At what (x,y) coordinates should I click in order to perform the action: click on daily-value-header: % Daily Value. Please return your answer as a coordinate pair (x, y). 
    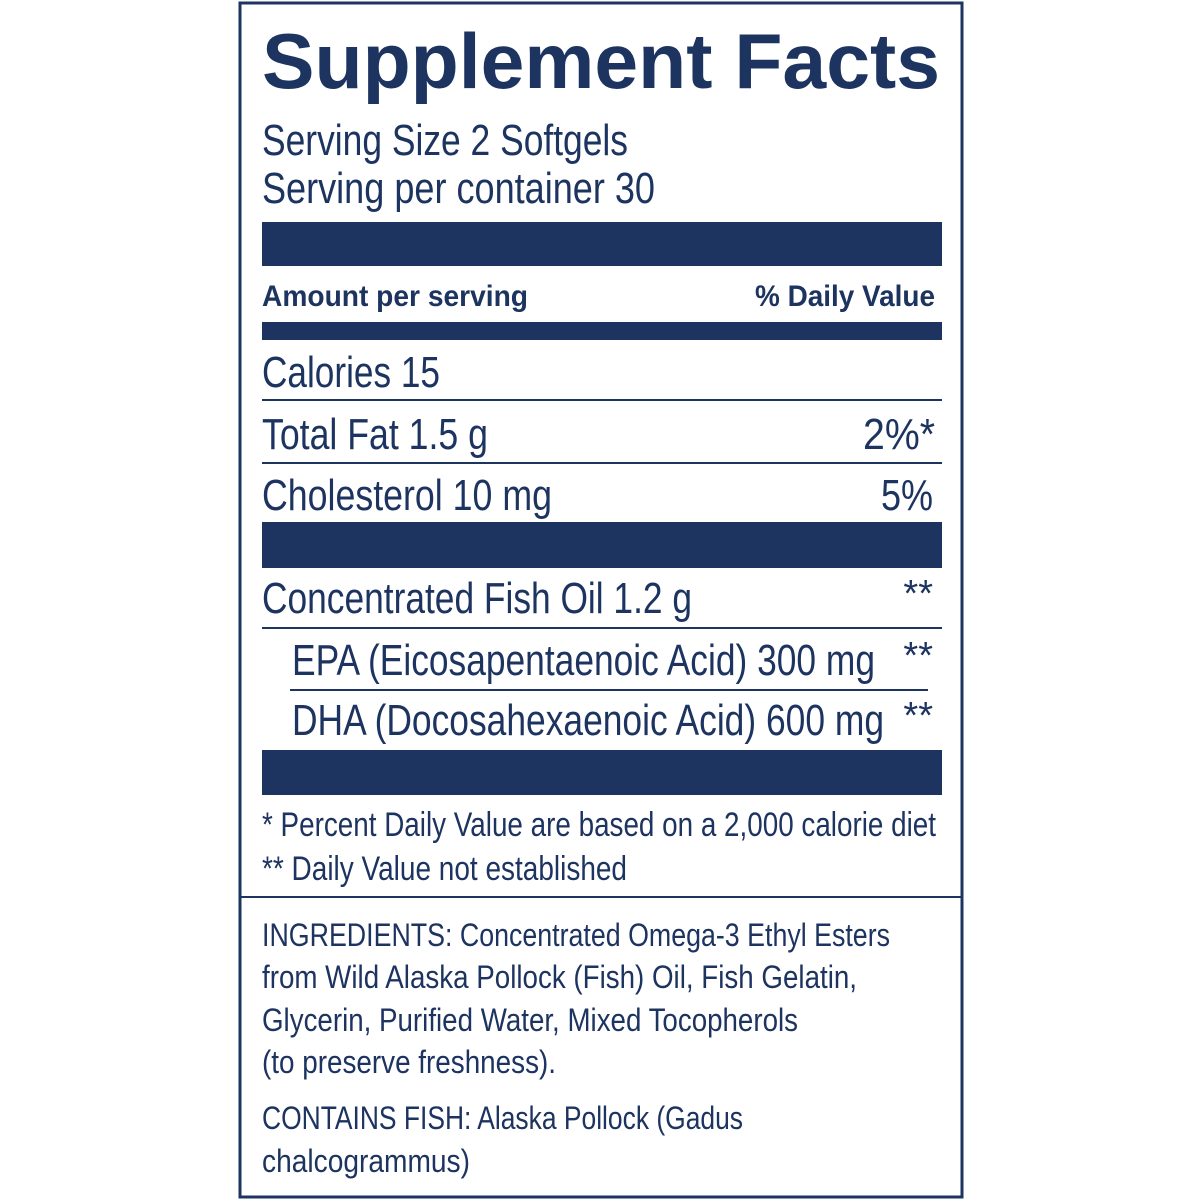
    Looking at the image, I should click on (845, 296).